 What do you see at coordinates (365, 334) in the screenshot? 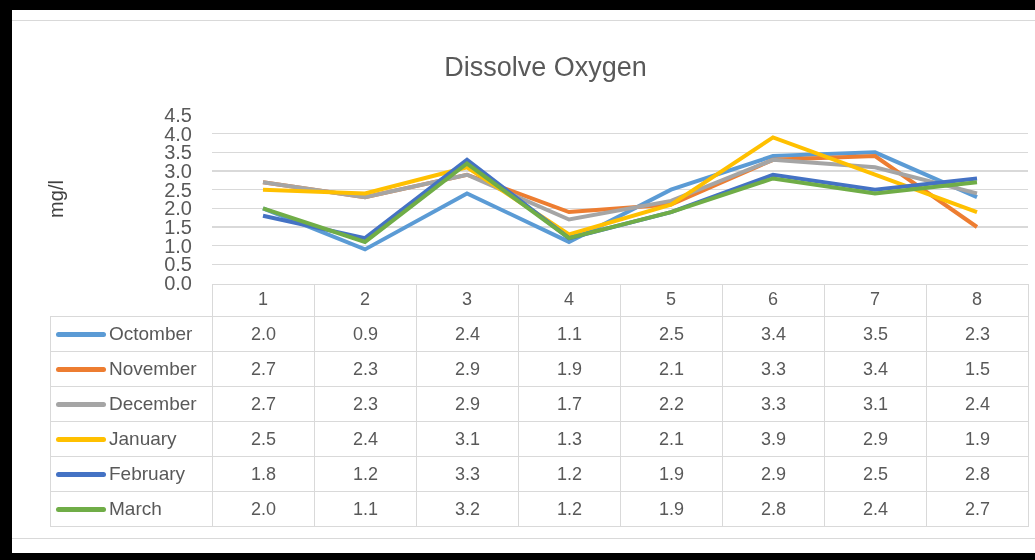
I see `data-label: 0.9` at bounding box center [365, 334].